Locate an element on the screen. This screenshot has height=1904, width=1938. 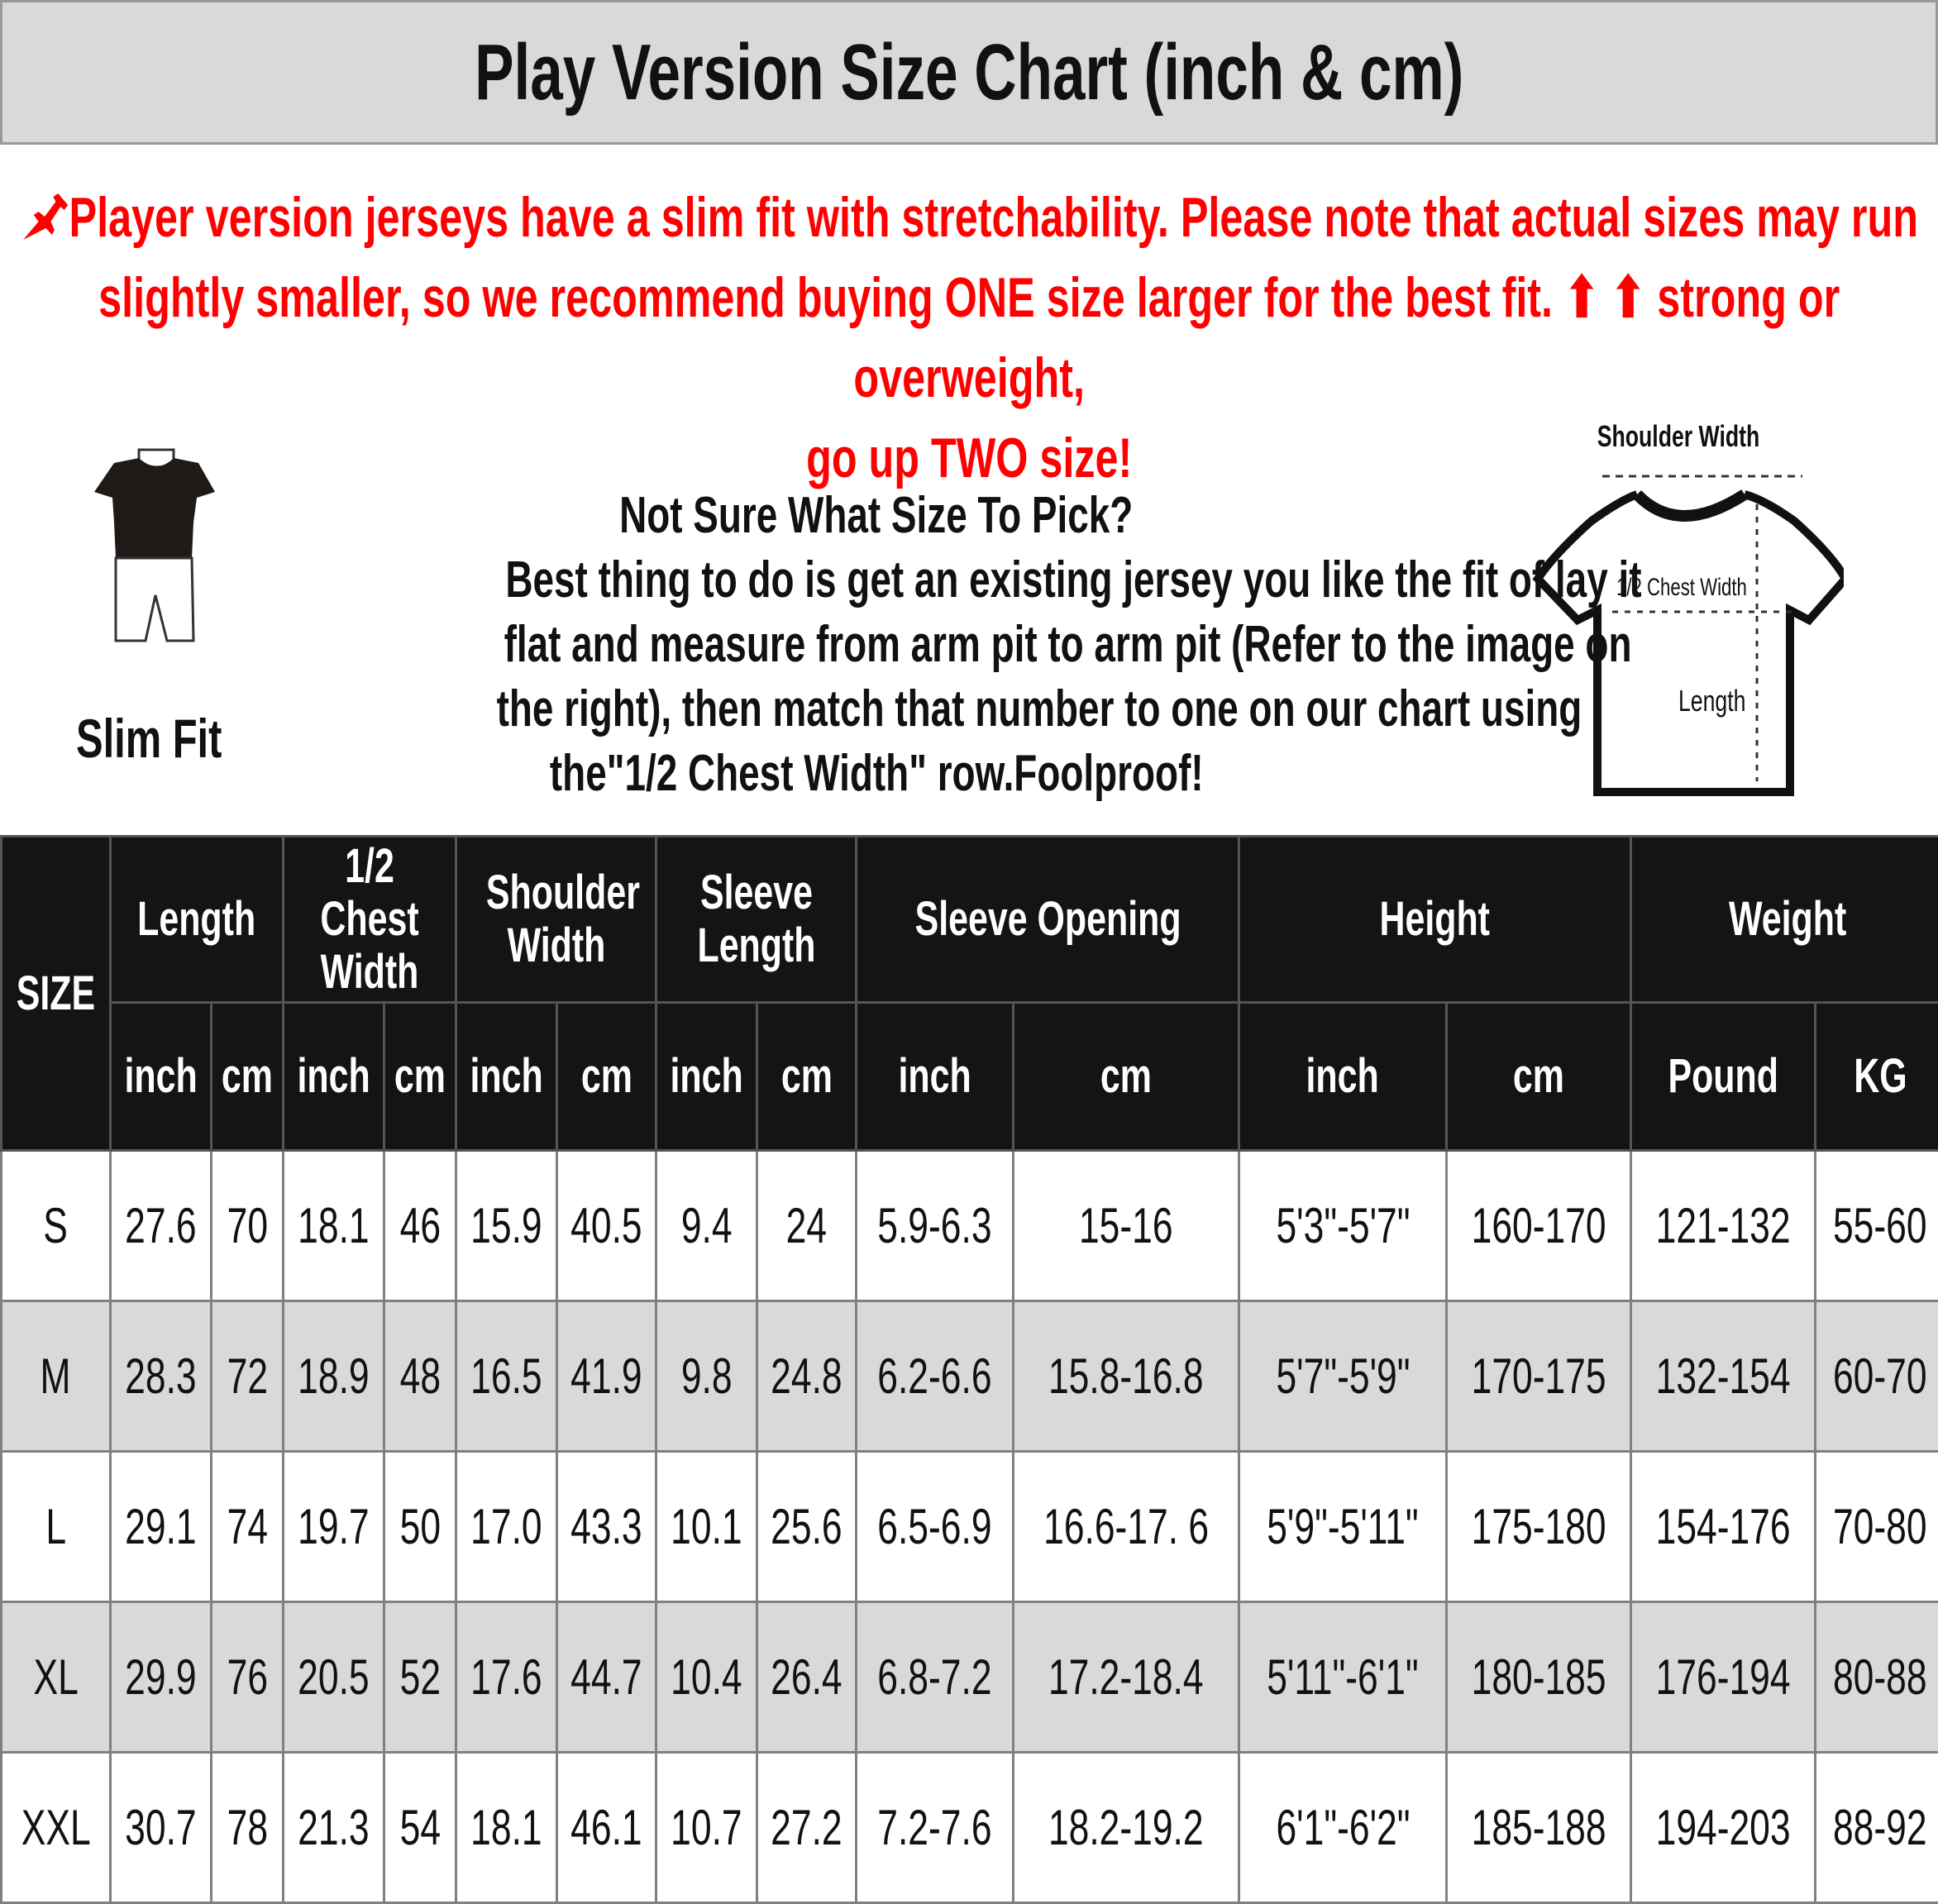
table-cell: 20.5 is located at coordinates (334, 1677).